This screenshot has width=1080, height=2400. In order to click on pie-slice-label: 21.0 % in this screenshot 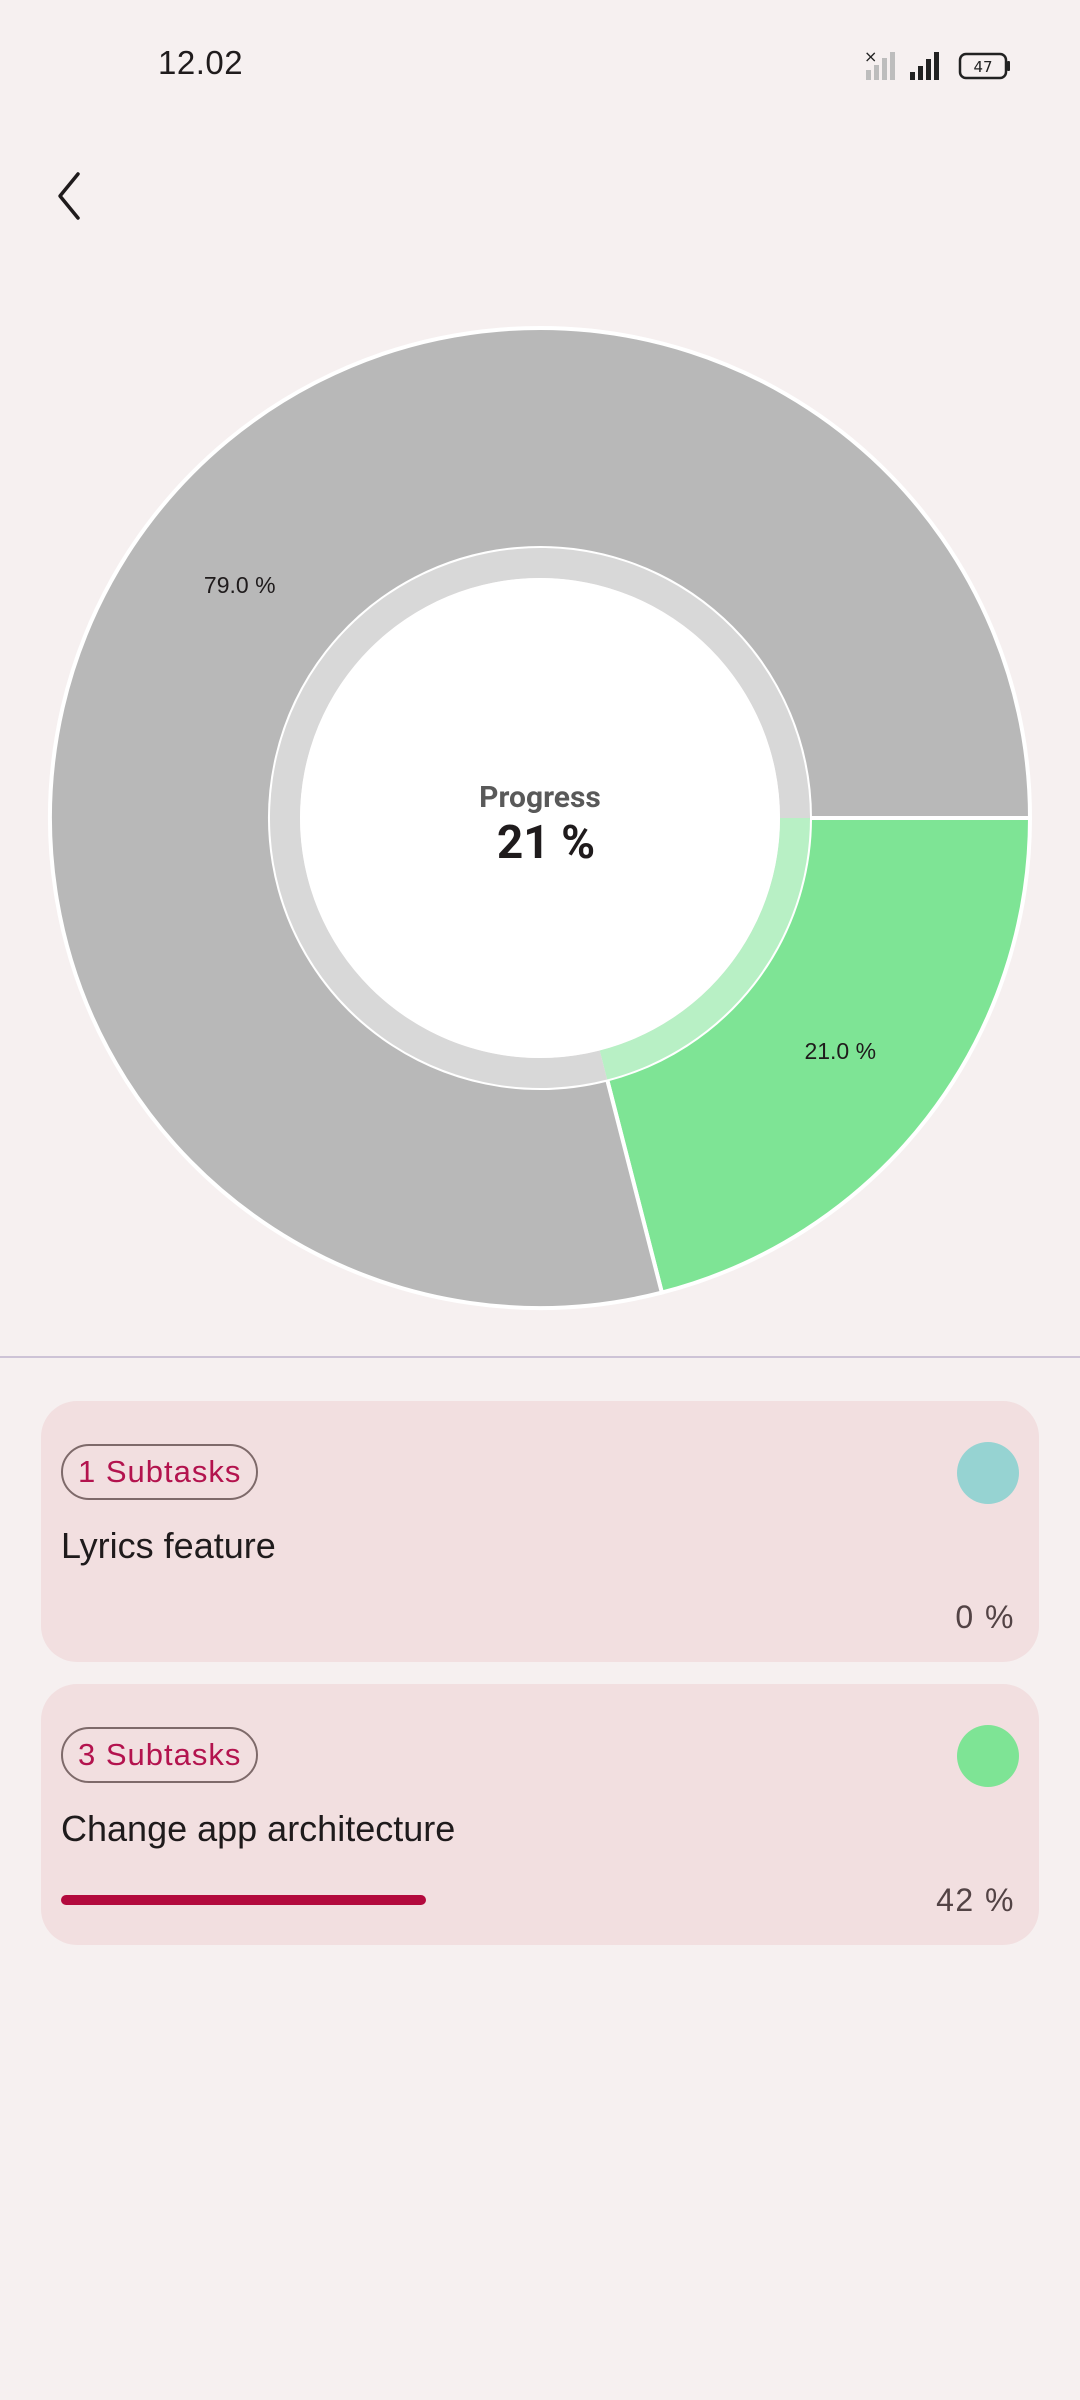, I will do `click(840, 1051)`.